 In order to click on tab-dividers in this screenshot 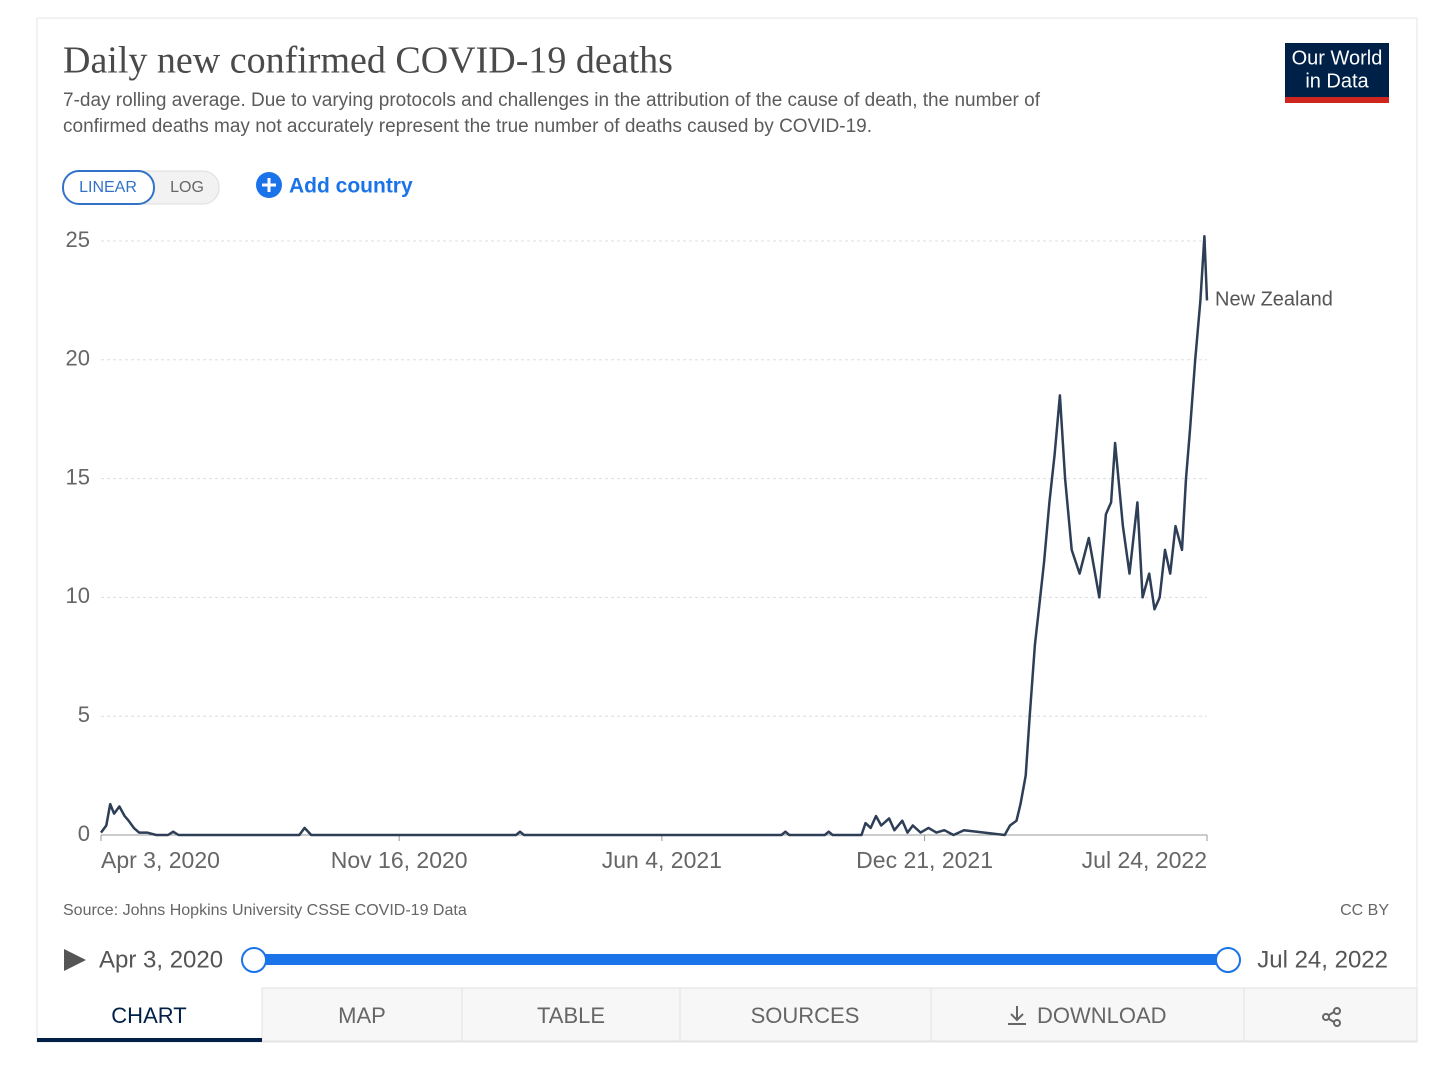, I will do `click(853, 1014)`.